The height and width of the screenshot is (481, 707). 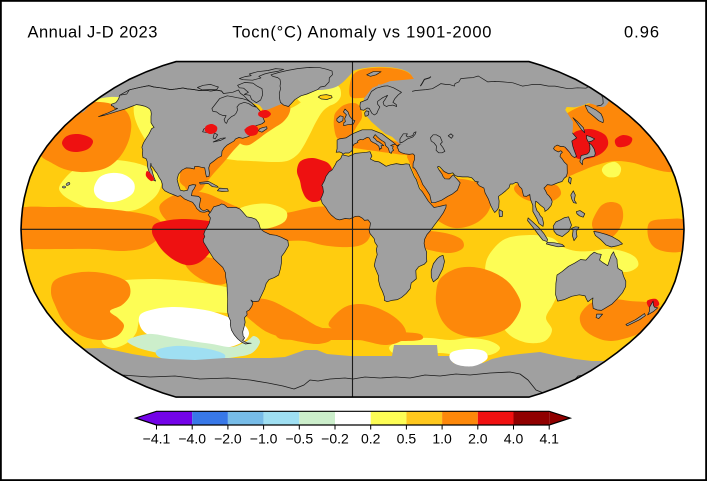 What do you see at coordinates (228, 439) in the screenshot?
I see `svg-text: −2.0` at bounding box center [228, 439].